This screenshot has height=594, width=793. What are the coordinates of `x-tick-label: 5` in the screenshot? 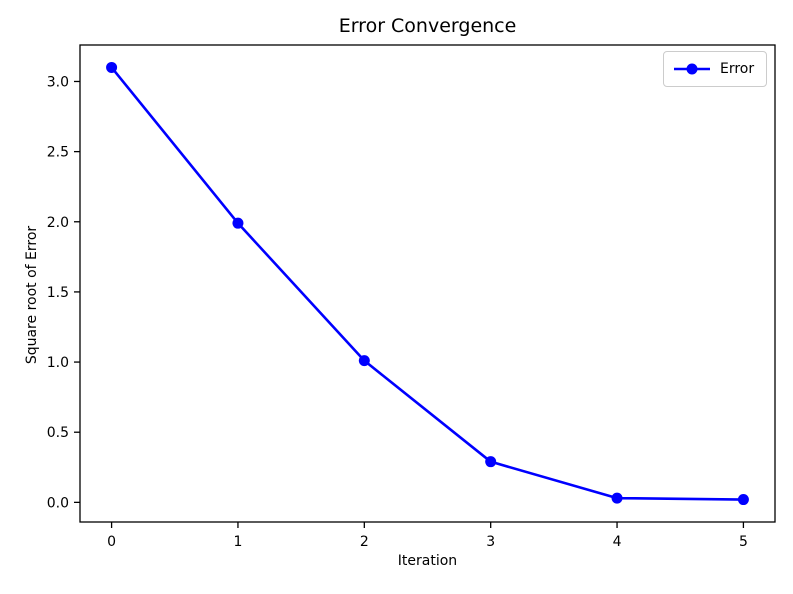 It's located at (743, 542).